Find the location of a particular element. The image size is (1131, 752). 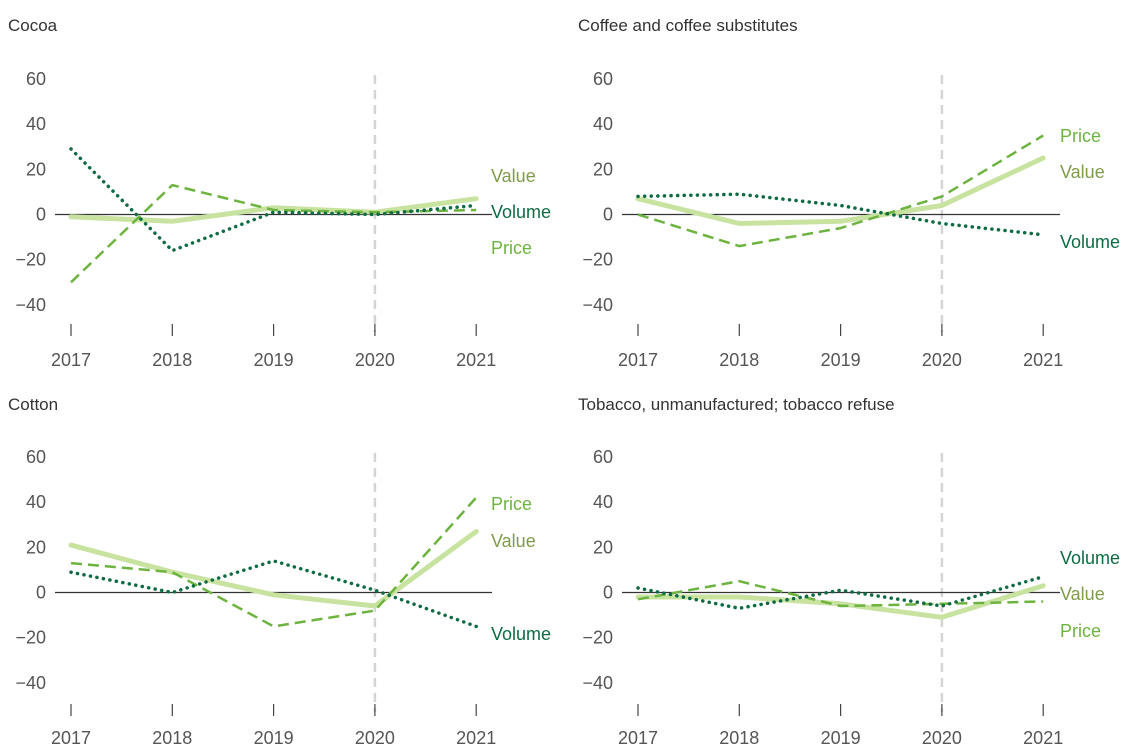

panel-title: Cocoa is located at coordinates (33, 25).